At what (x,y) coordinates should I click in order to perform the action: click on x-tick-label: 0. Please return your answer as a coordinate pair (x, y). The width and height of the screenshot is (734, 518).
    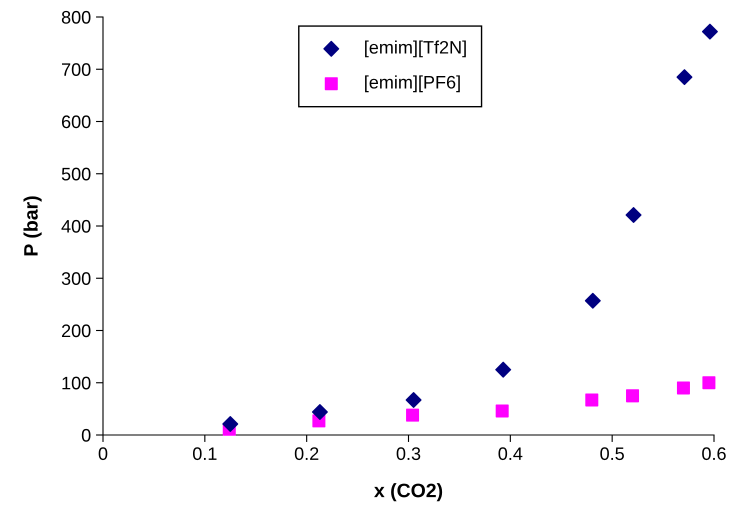
    Looking at the image, I should click on (103, 453).